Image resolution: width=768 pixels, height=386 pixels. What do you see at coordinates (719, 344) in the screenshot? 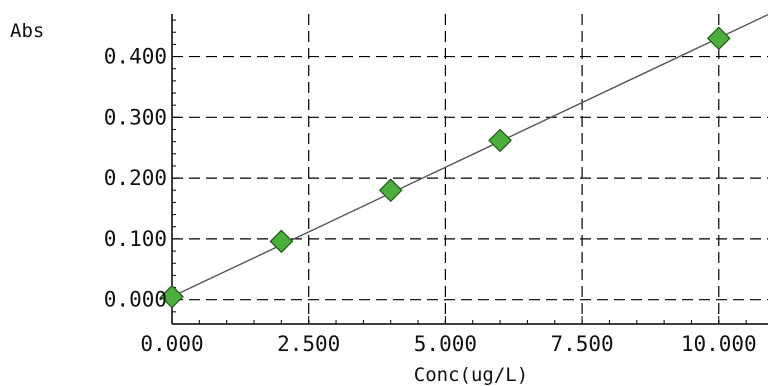
I see `x-tick-label-4: 10.000` at bounding box center [719, 344].